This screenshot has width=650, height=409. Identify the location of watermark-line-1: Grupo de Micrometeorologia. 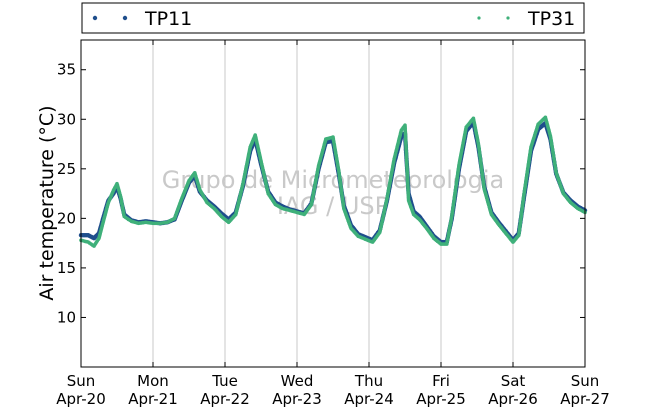
(333, 180).